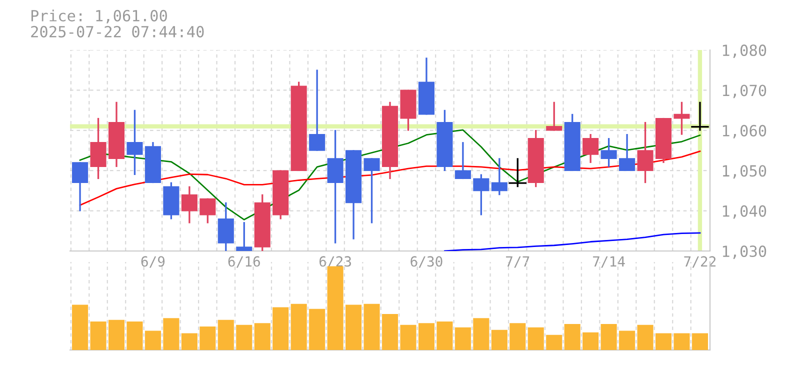  What do you see at coordinates (744, 131) in the screenshot?
I see `y-tick-label: 1,060` at bounding box center [744, 131].